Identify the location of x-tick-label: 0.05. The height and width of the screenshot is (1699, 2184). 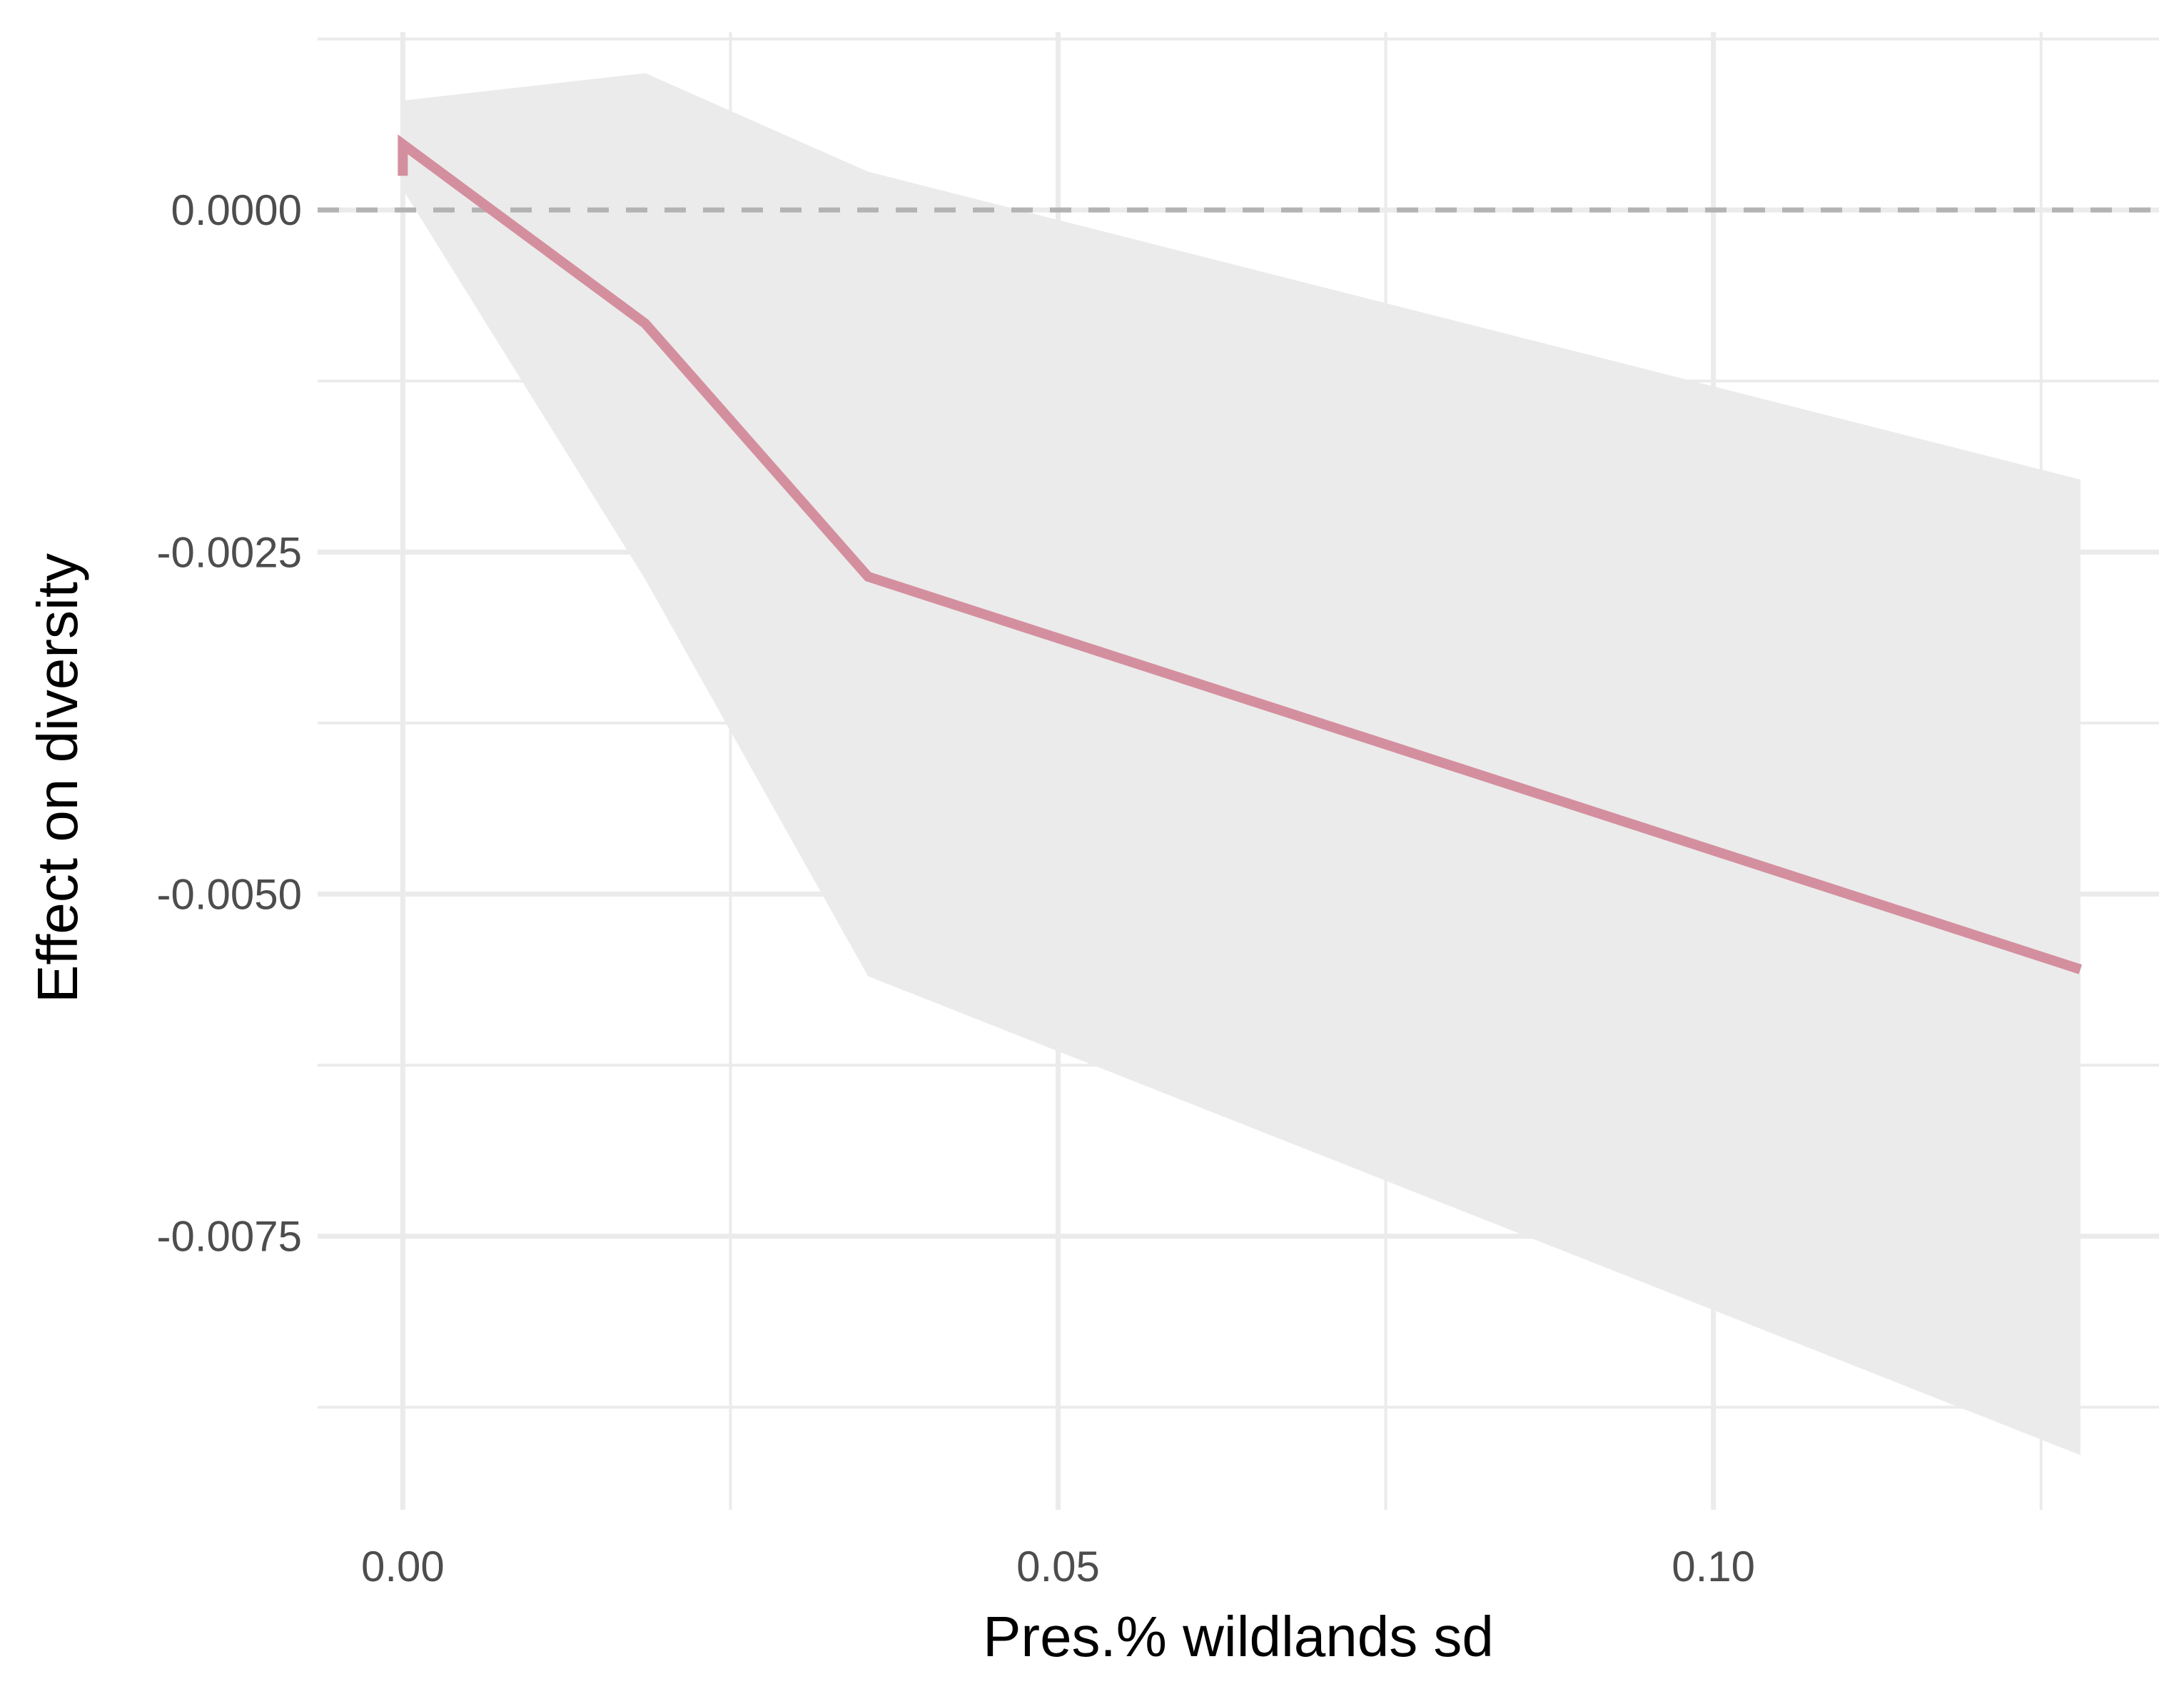
(1058, 1567).